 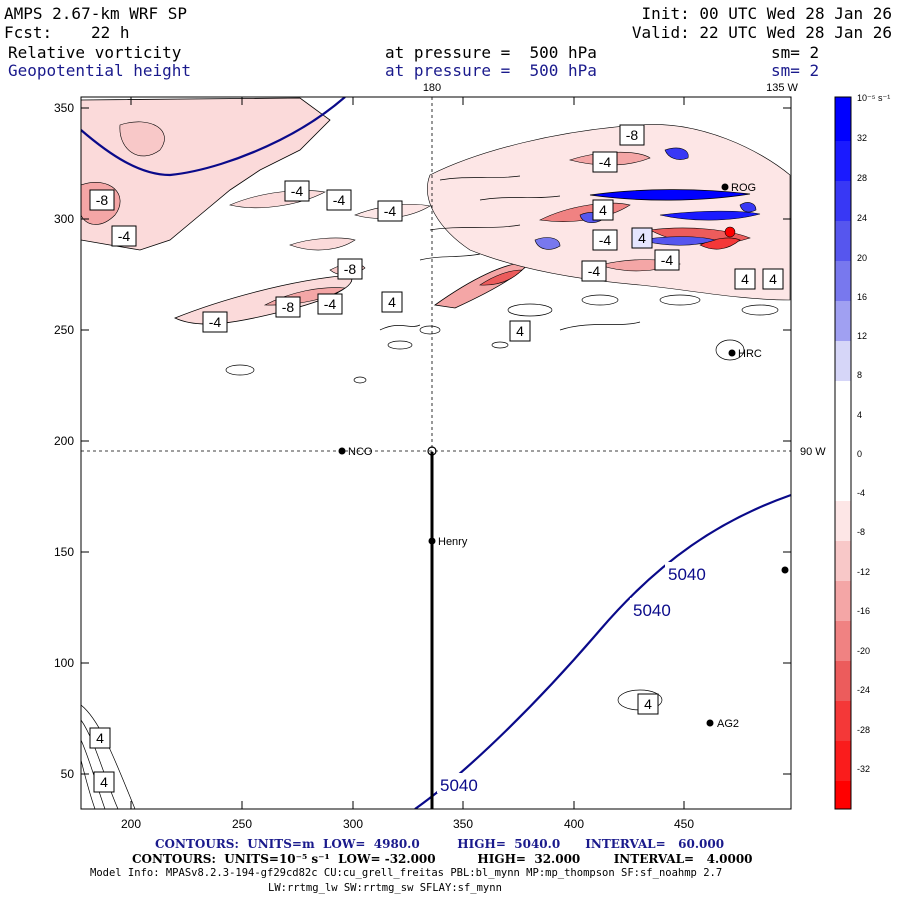 I want to click on lon-label-180: 180, so click(x=432, y=88).